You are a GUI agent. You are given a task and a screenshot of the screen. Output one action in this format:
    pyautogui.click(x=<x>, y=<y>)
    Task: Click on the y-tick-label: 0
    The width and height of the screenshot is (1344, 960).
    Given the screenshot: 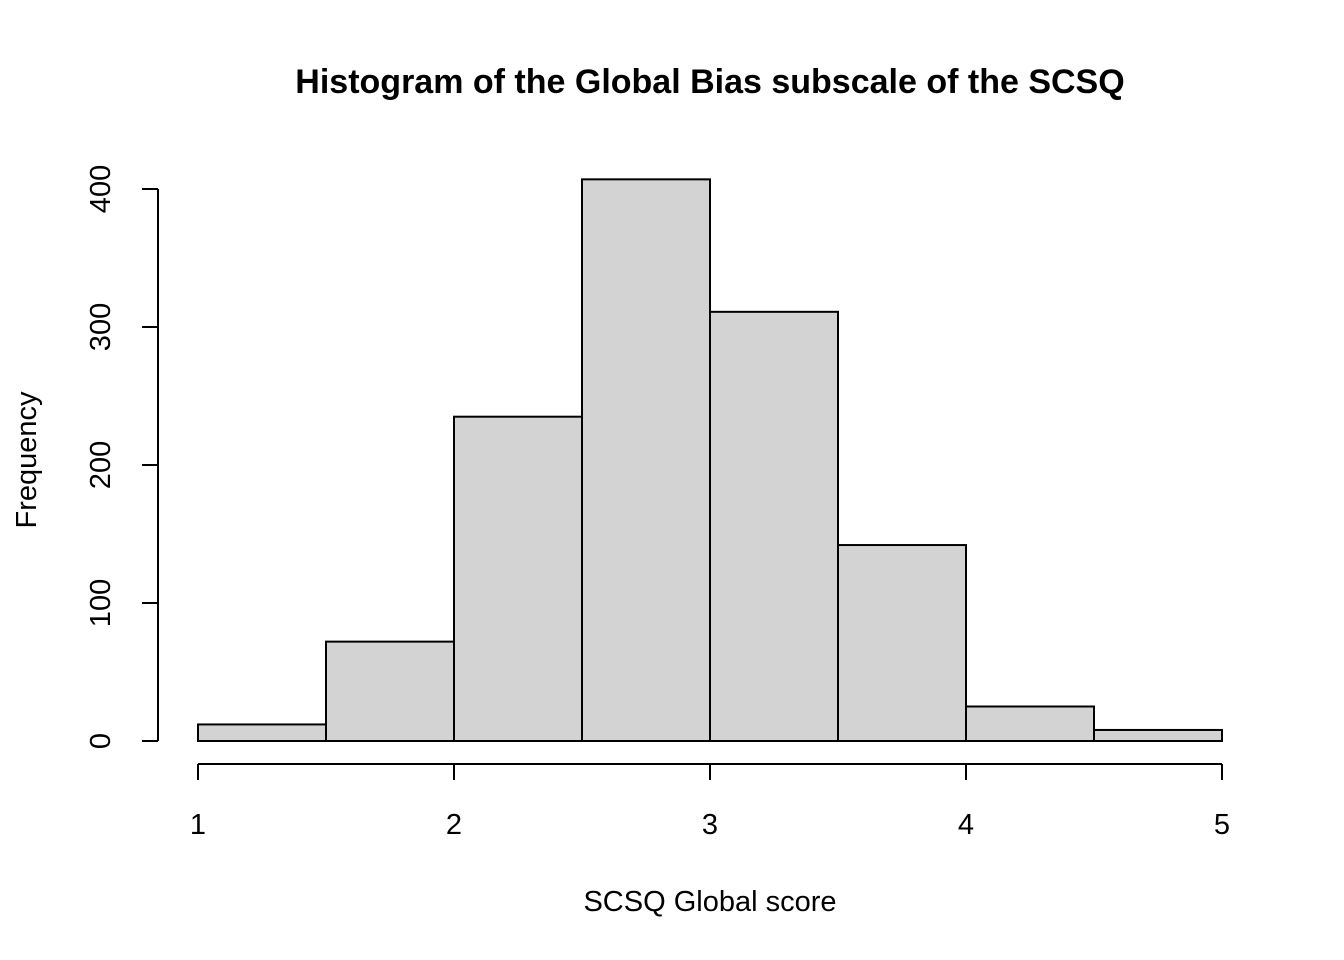 What is the action you would take?
    pyautogui.click(x=101, y=741)
    